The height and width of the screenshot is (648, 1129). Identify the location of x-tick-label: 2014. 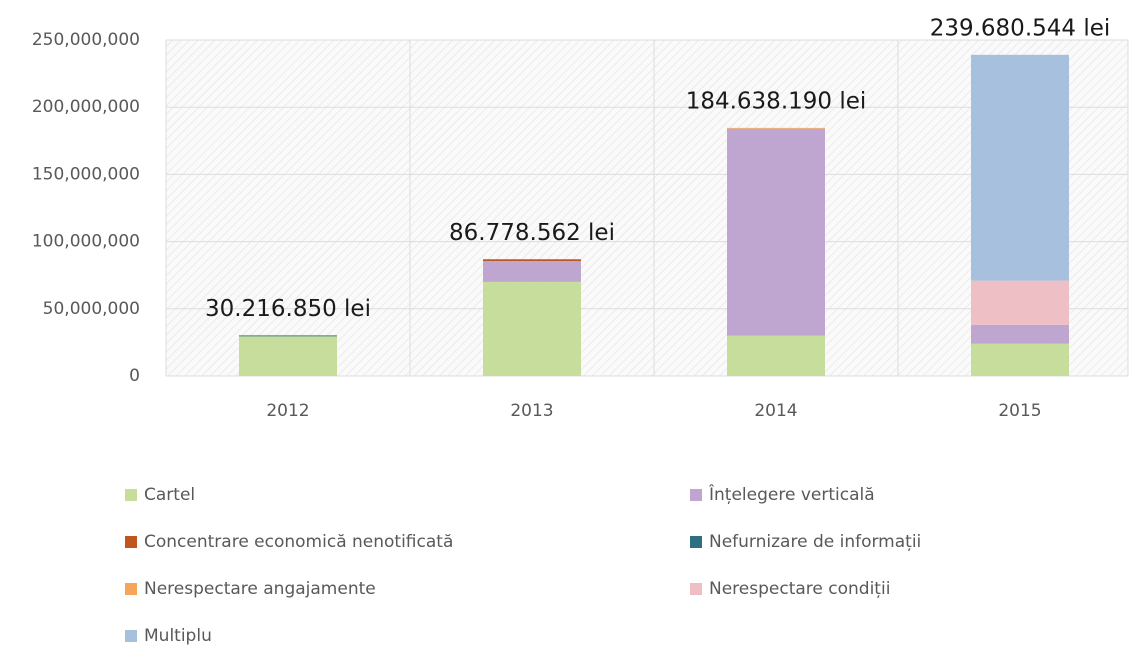
(775, 411).